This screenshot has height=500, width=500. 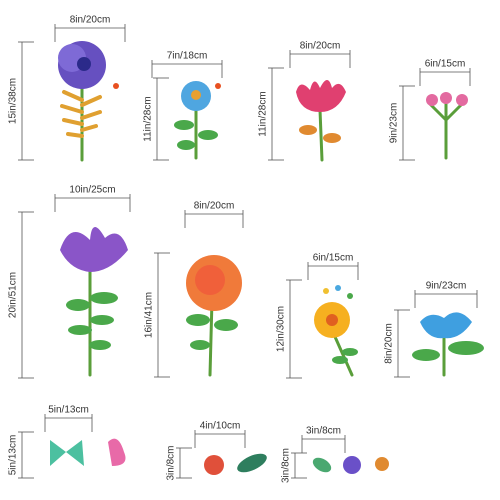 What do you see at coordinates (394, 123) in the screenshot?
I see `height-label: 9in/23cm` at bounding box center [394, 123].